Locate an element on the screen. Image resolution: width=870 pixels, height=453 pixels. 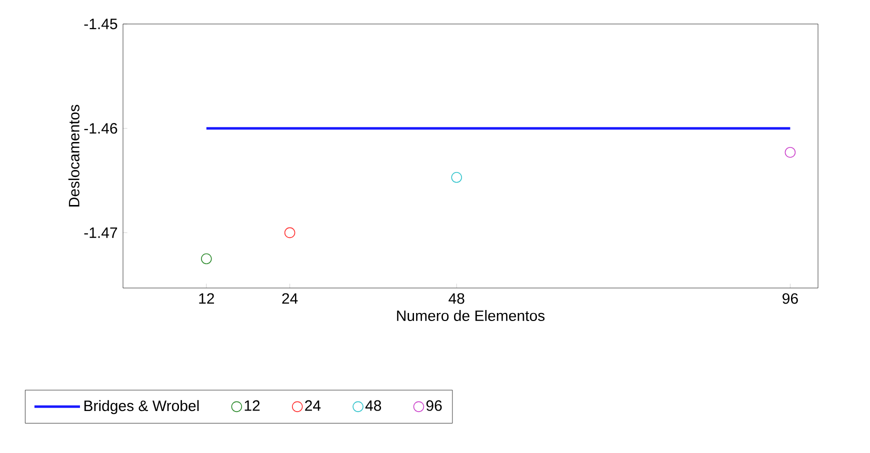
y-tick-label: -1.46 is located at coordinates (101, 128).